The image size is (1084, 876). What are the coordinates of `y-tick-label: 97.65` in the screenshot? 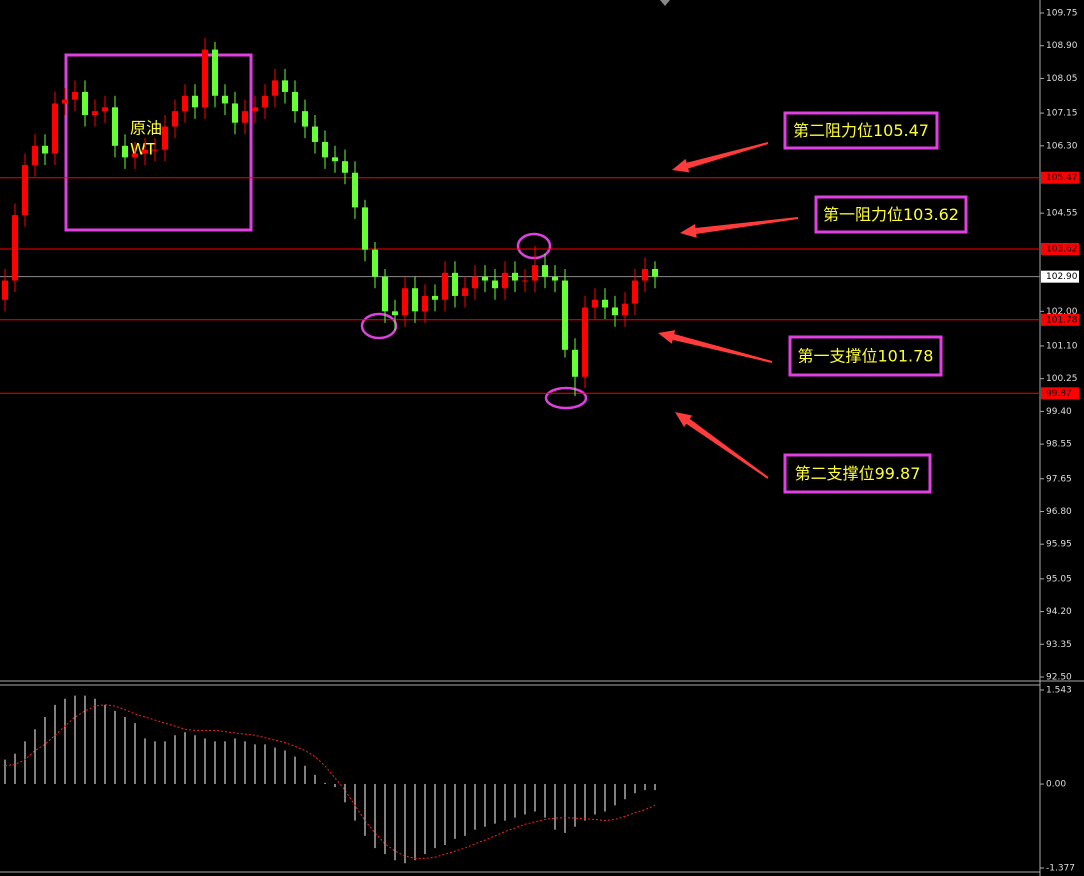 It's located at (1059, 479).